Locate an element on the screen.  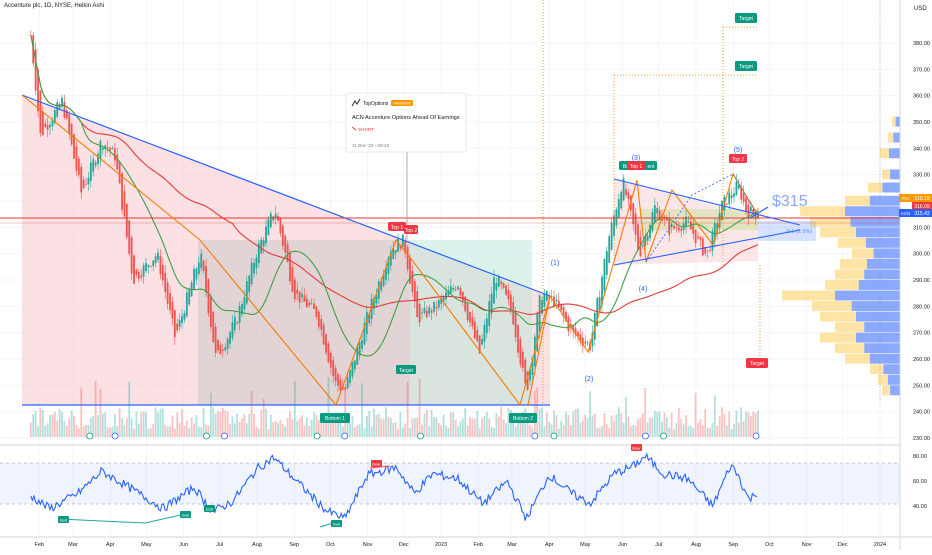
idea-title: ACN Accenture Options Ahead Of Earnings is located at coordinates (406, 118).